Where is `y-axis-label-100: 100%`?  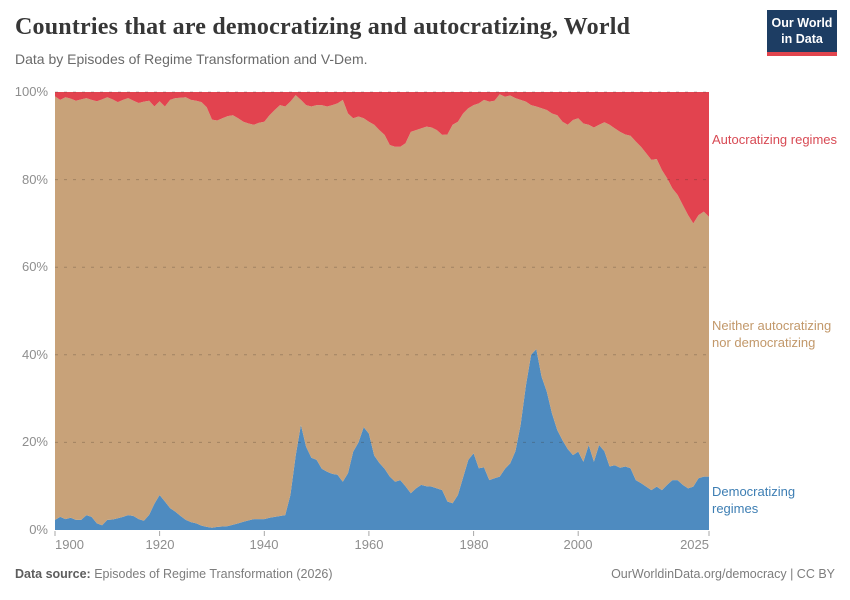
y-axis-label-100: 100% is located at coordinates (31, 91).